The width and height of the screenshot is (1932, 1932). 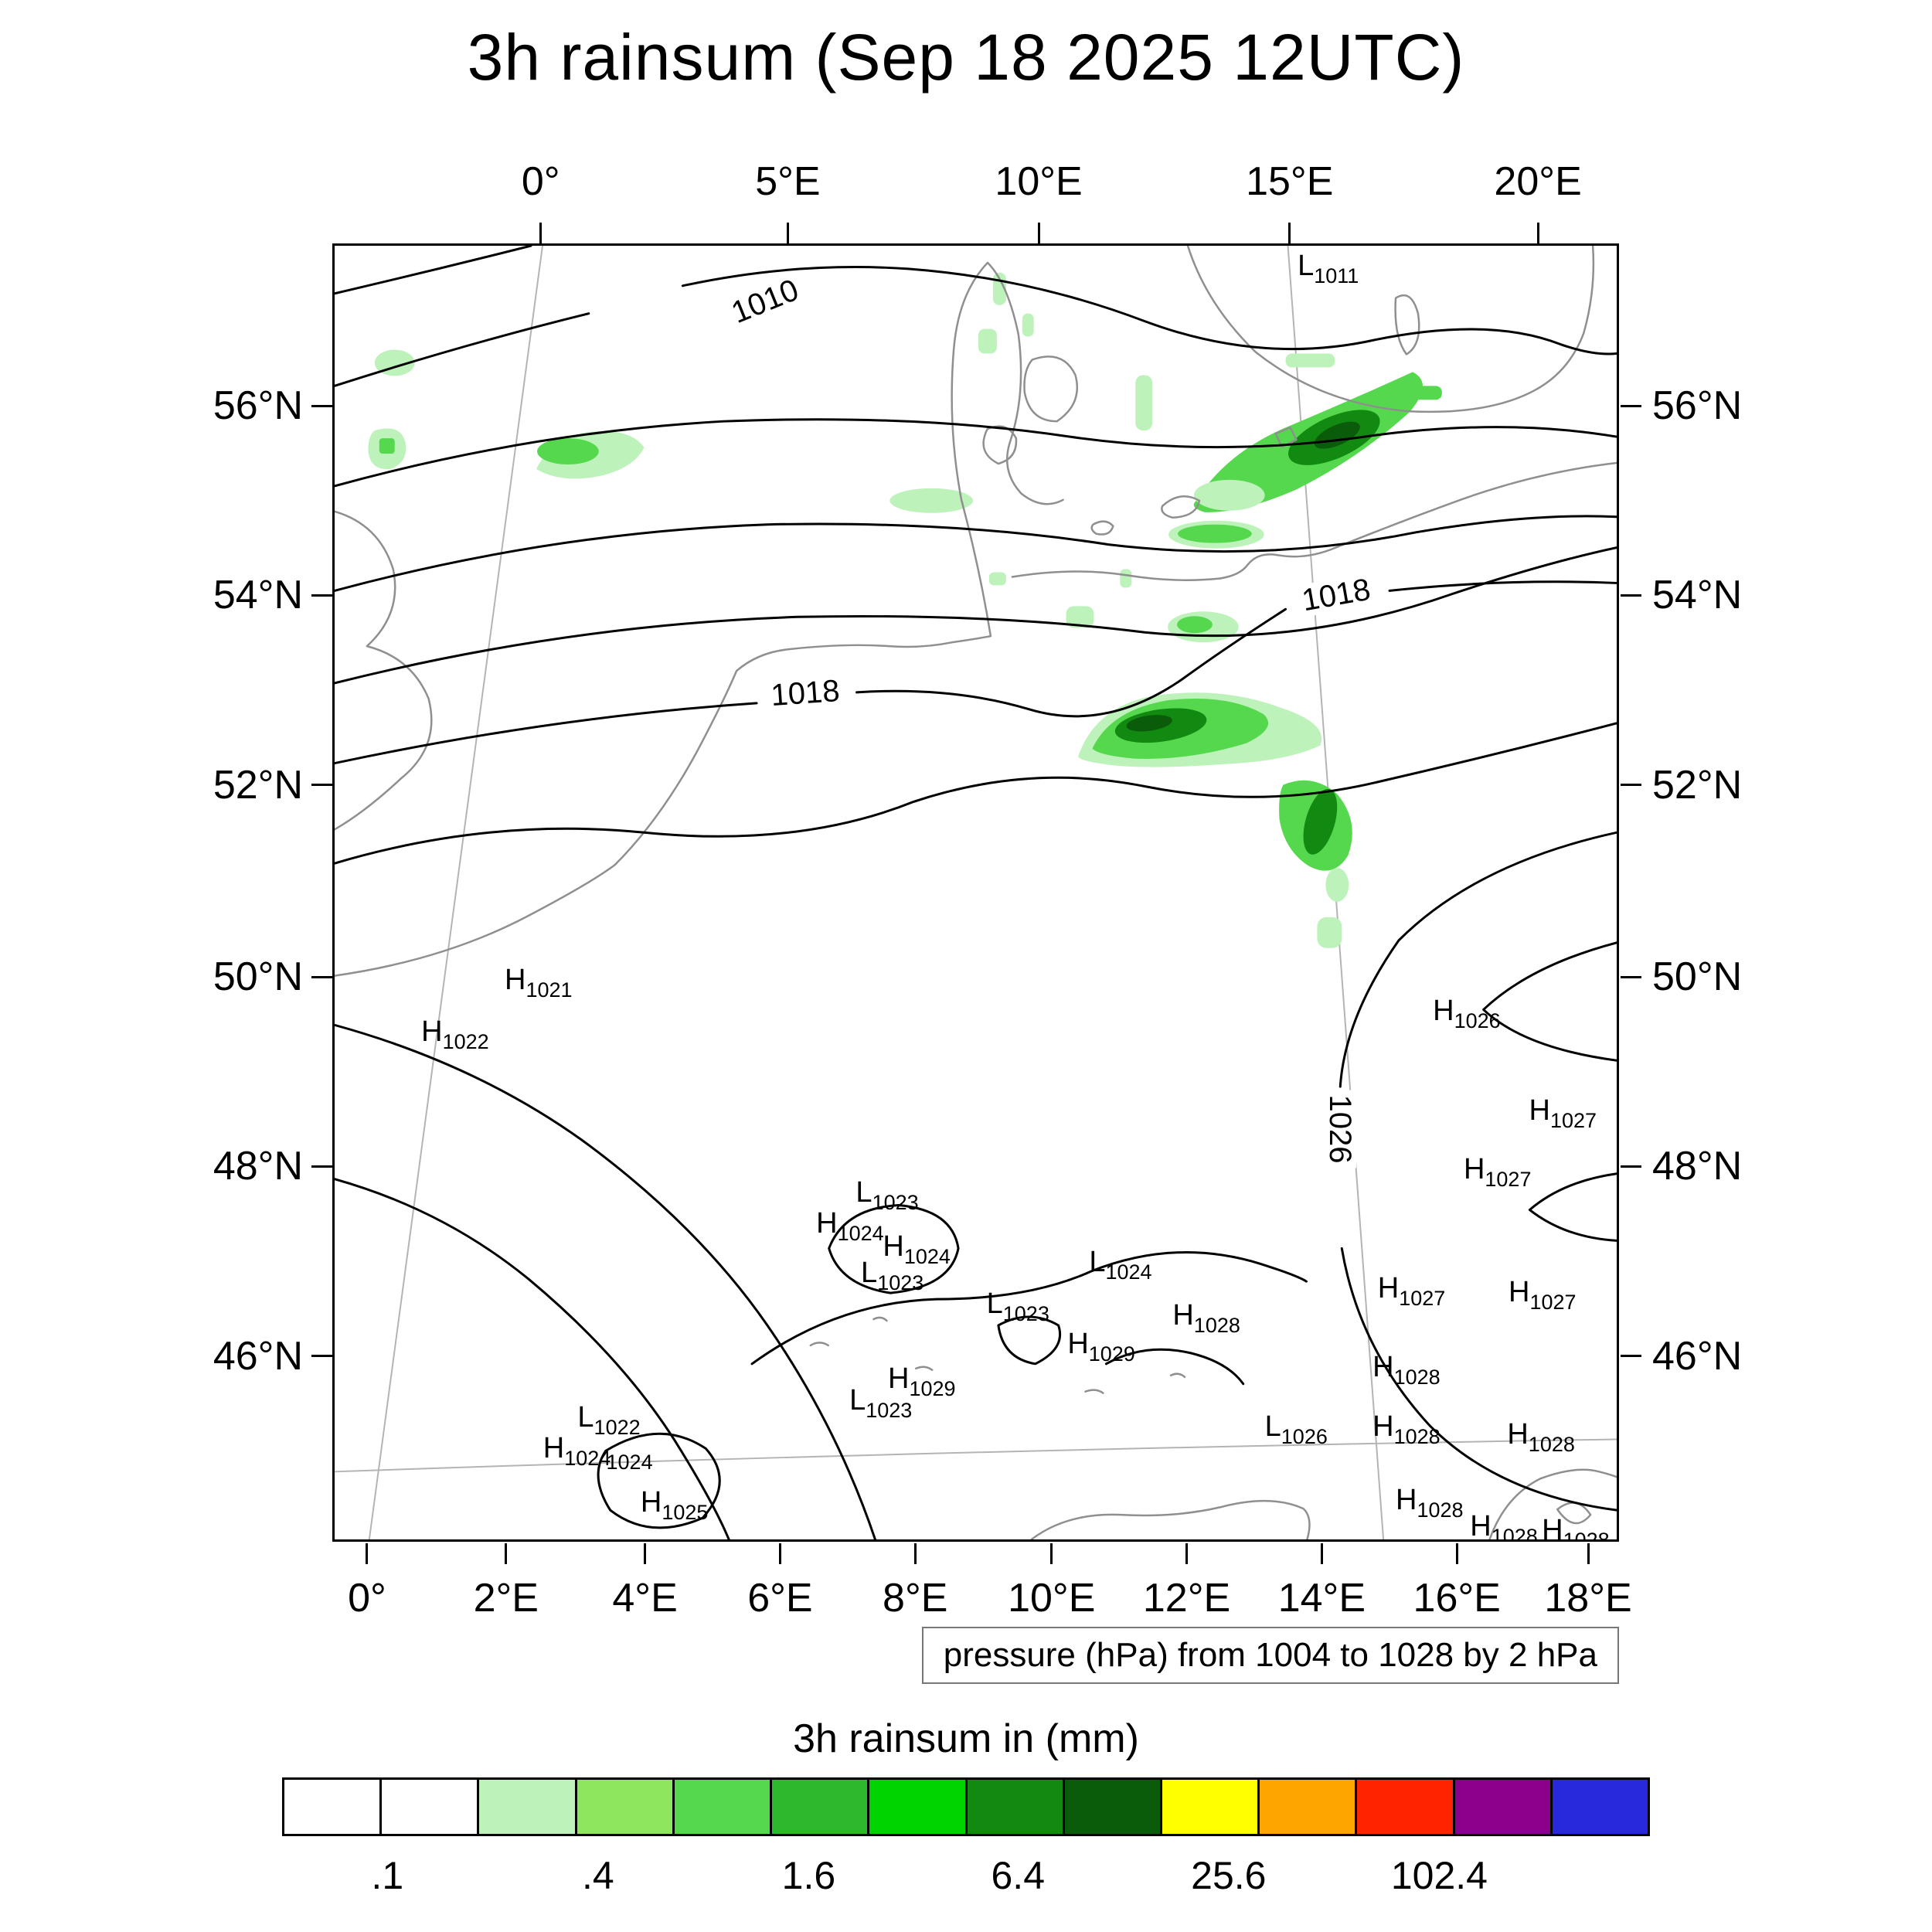 I want to click on pressure-center: H1022, so click(x=455, y=1035).